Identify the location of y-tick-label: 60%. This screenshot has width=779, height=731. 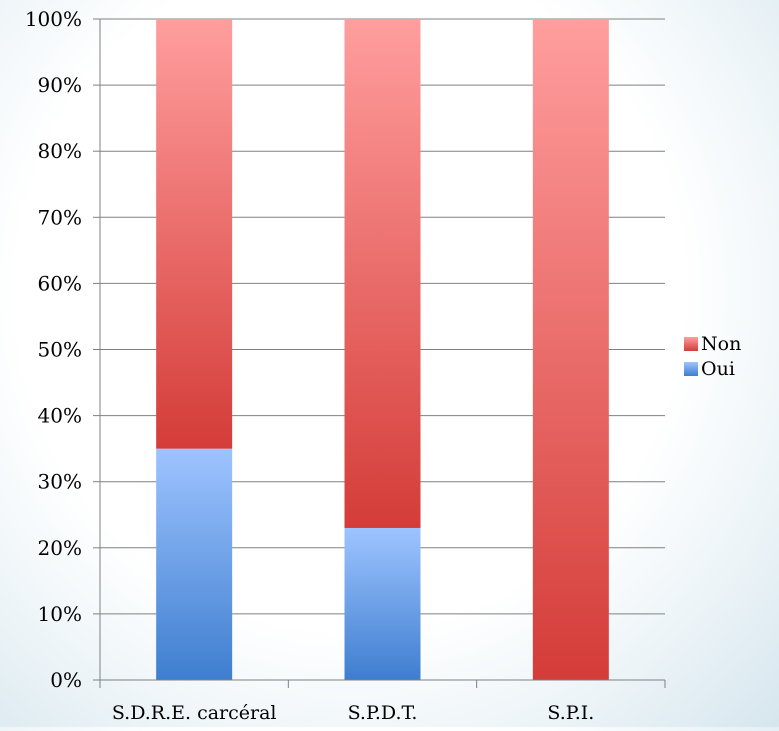
(60, 283).